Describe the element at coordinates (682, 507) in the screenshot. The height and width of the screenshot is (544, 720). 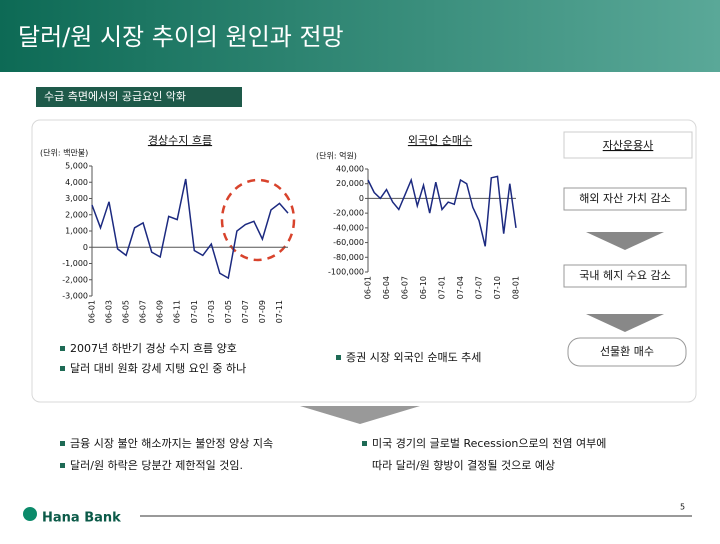
I see `page-number: 5` at that location.